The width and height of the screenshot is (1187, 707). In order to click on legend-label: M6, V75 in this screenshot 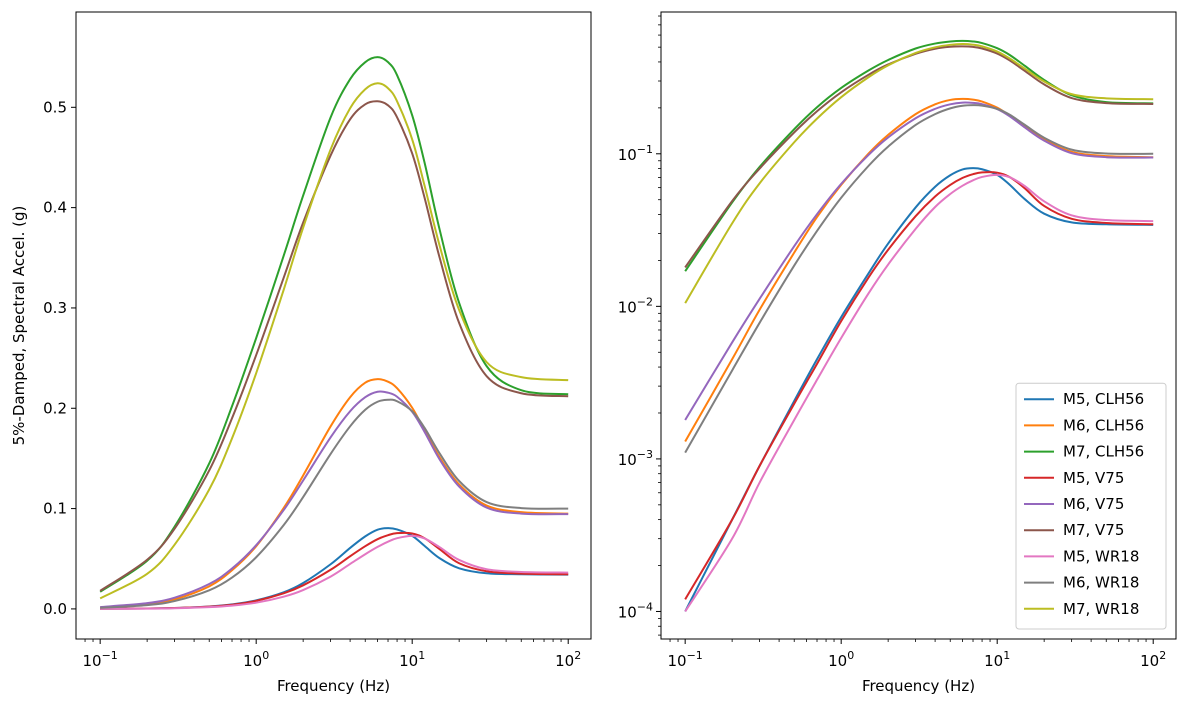, I will do `click(1093, 504)`.